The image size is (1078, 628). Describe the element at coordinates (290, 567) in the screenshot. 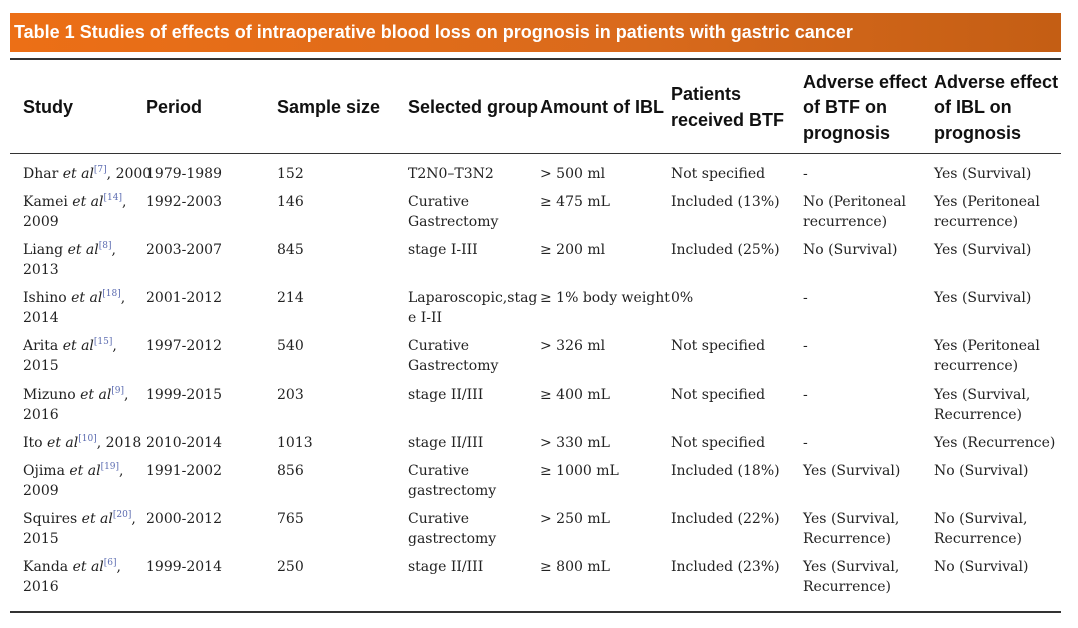

I see `sample-size-cell: 250` at that location.